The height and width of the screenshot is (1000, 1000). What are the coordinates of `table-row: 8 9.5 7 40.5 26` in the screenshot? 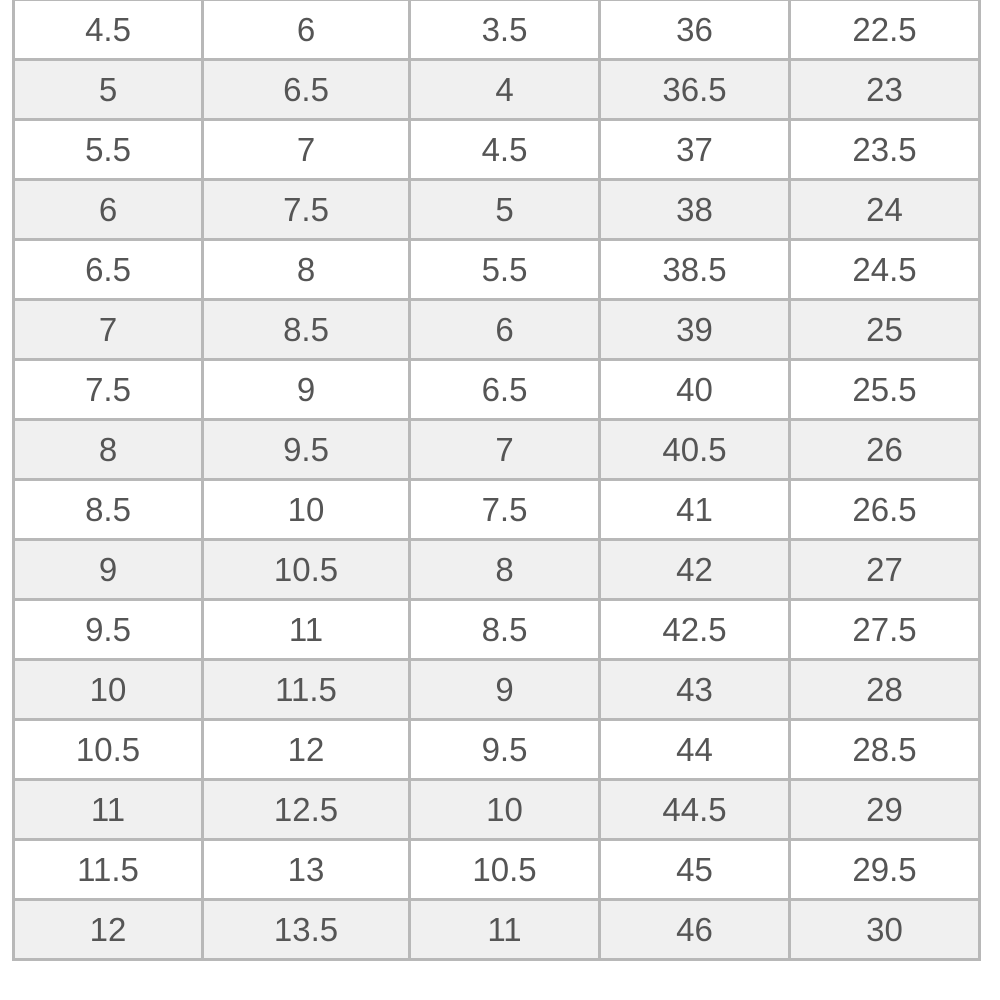 It's located at (496, 449).